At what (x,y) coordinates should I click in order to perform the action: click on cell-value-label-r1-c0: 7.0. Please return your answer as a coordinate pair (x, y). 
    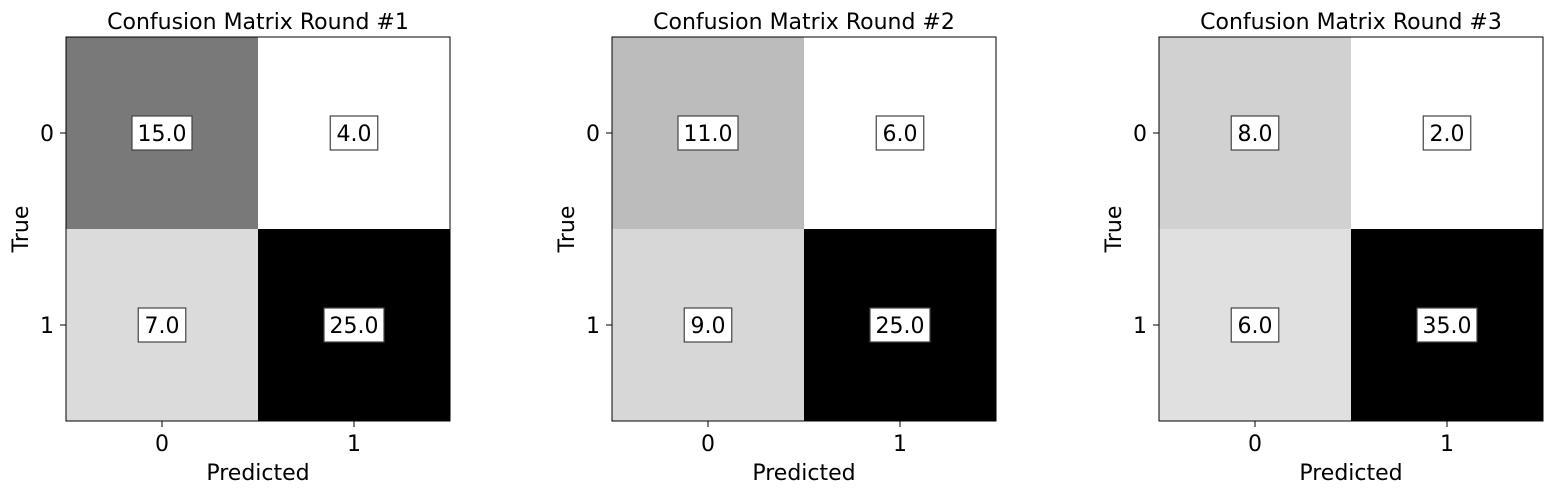
    Looking at the image, I should click on (162, 326).